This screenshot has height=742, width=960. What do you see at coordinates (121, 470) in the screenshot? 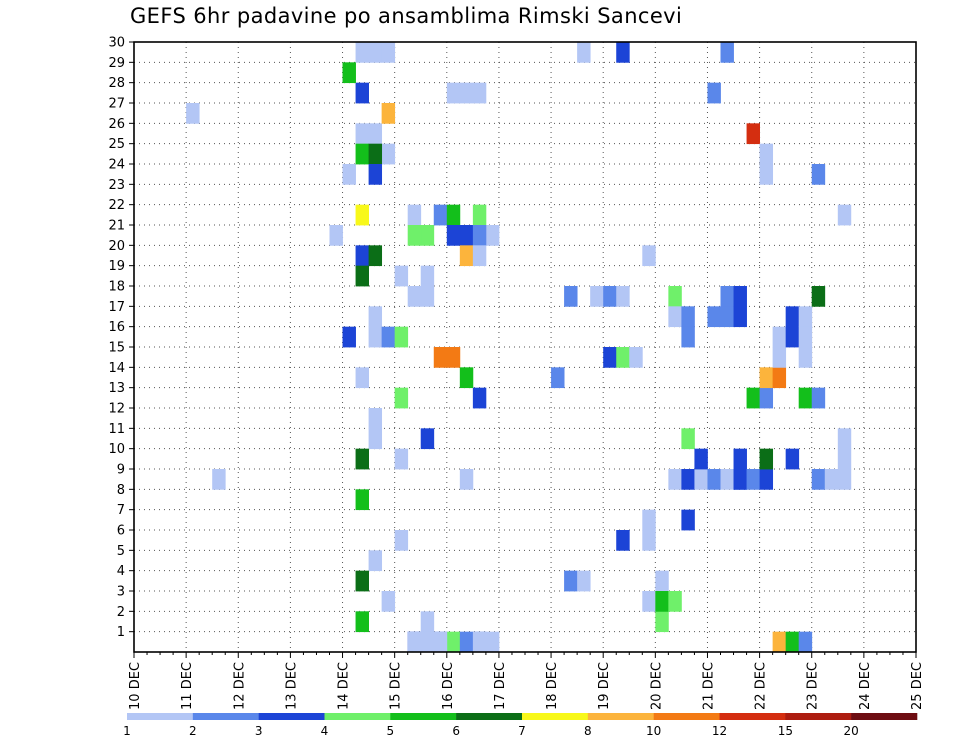
I see `y-tick-label: 9` at bounding box center [121, 470].